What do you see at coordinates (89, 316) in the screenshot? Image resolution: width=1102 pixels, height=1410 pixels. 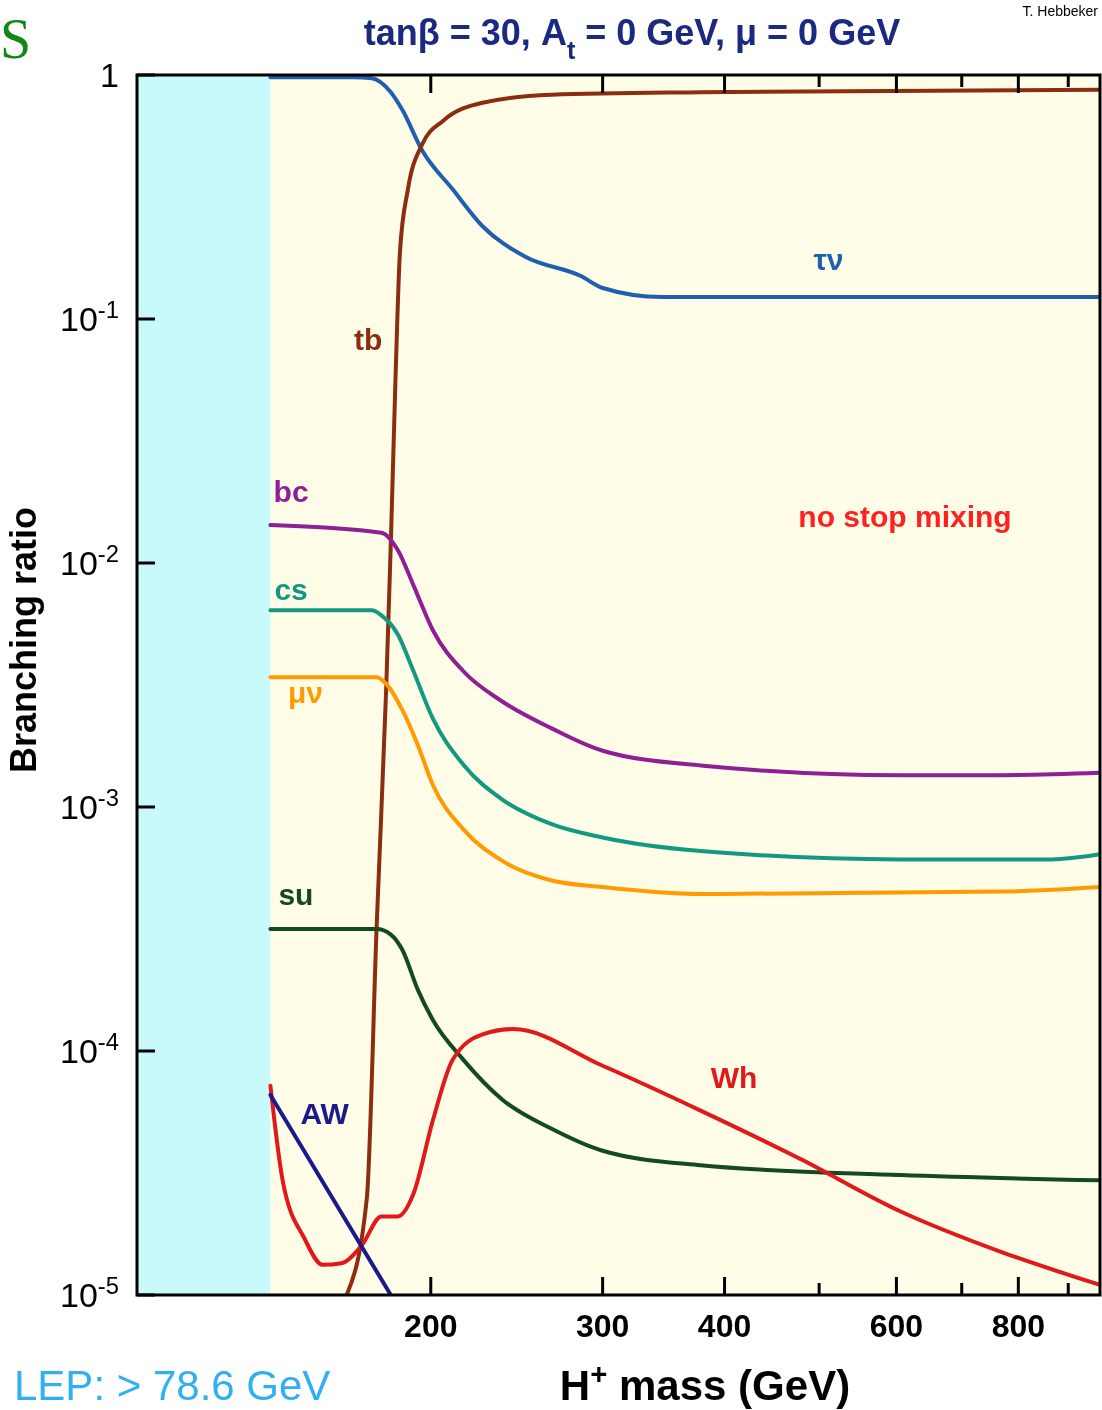 I see `y-tick-label: 10$^{-1}$` at bounding box center [89, 316].